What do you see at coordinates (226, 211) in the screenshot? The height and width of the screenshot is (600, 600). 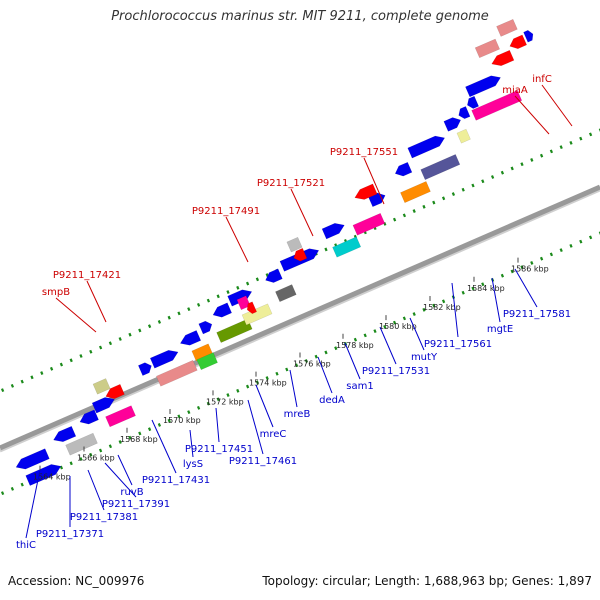 I see `reverse-gene-label: P9211_17491` at bounding box center [226, 211].